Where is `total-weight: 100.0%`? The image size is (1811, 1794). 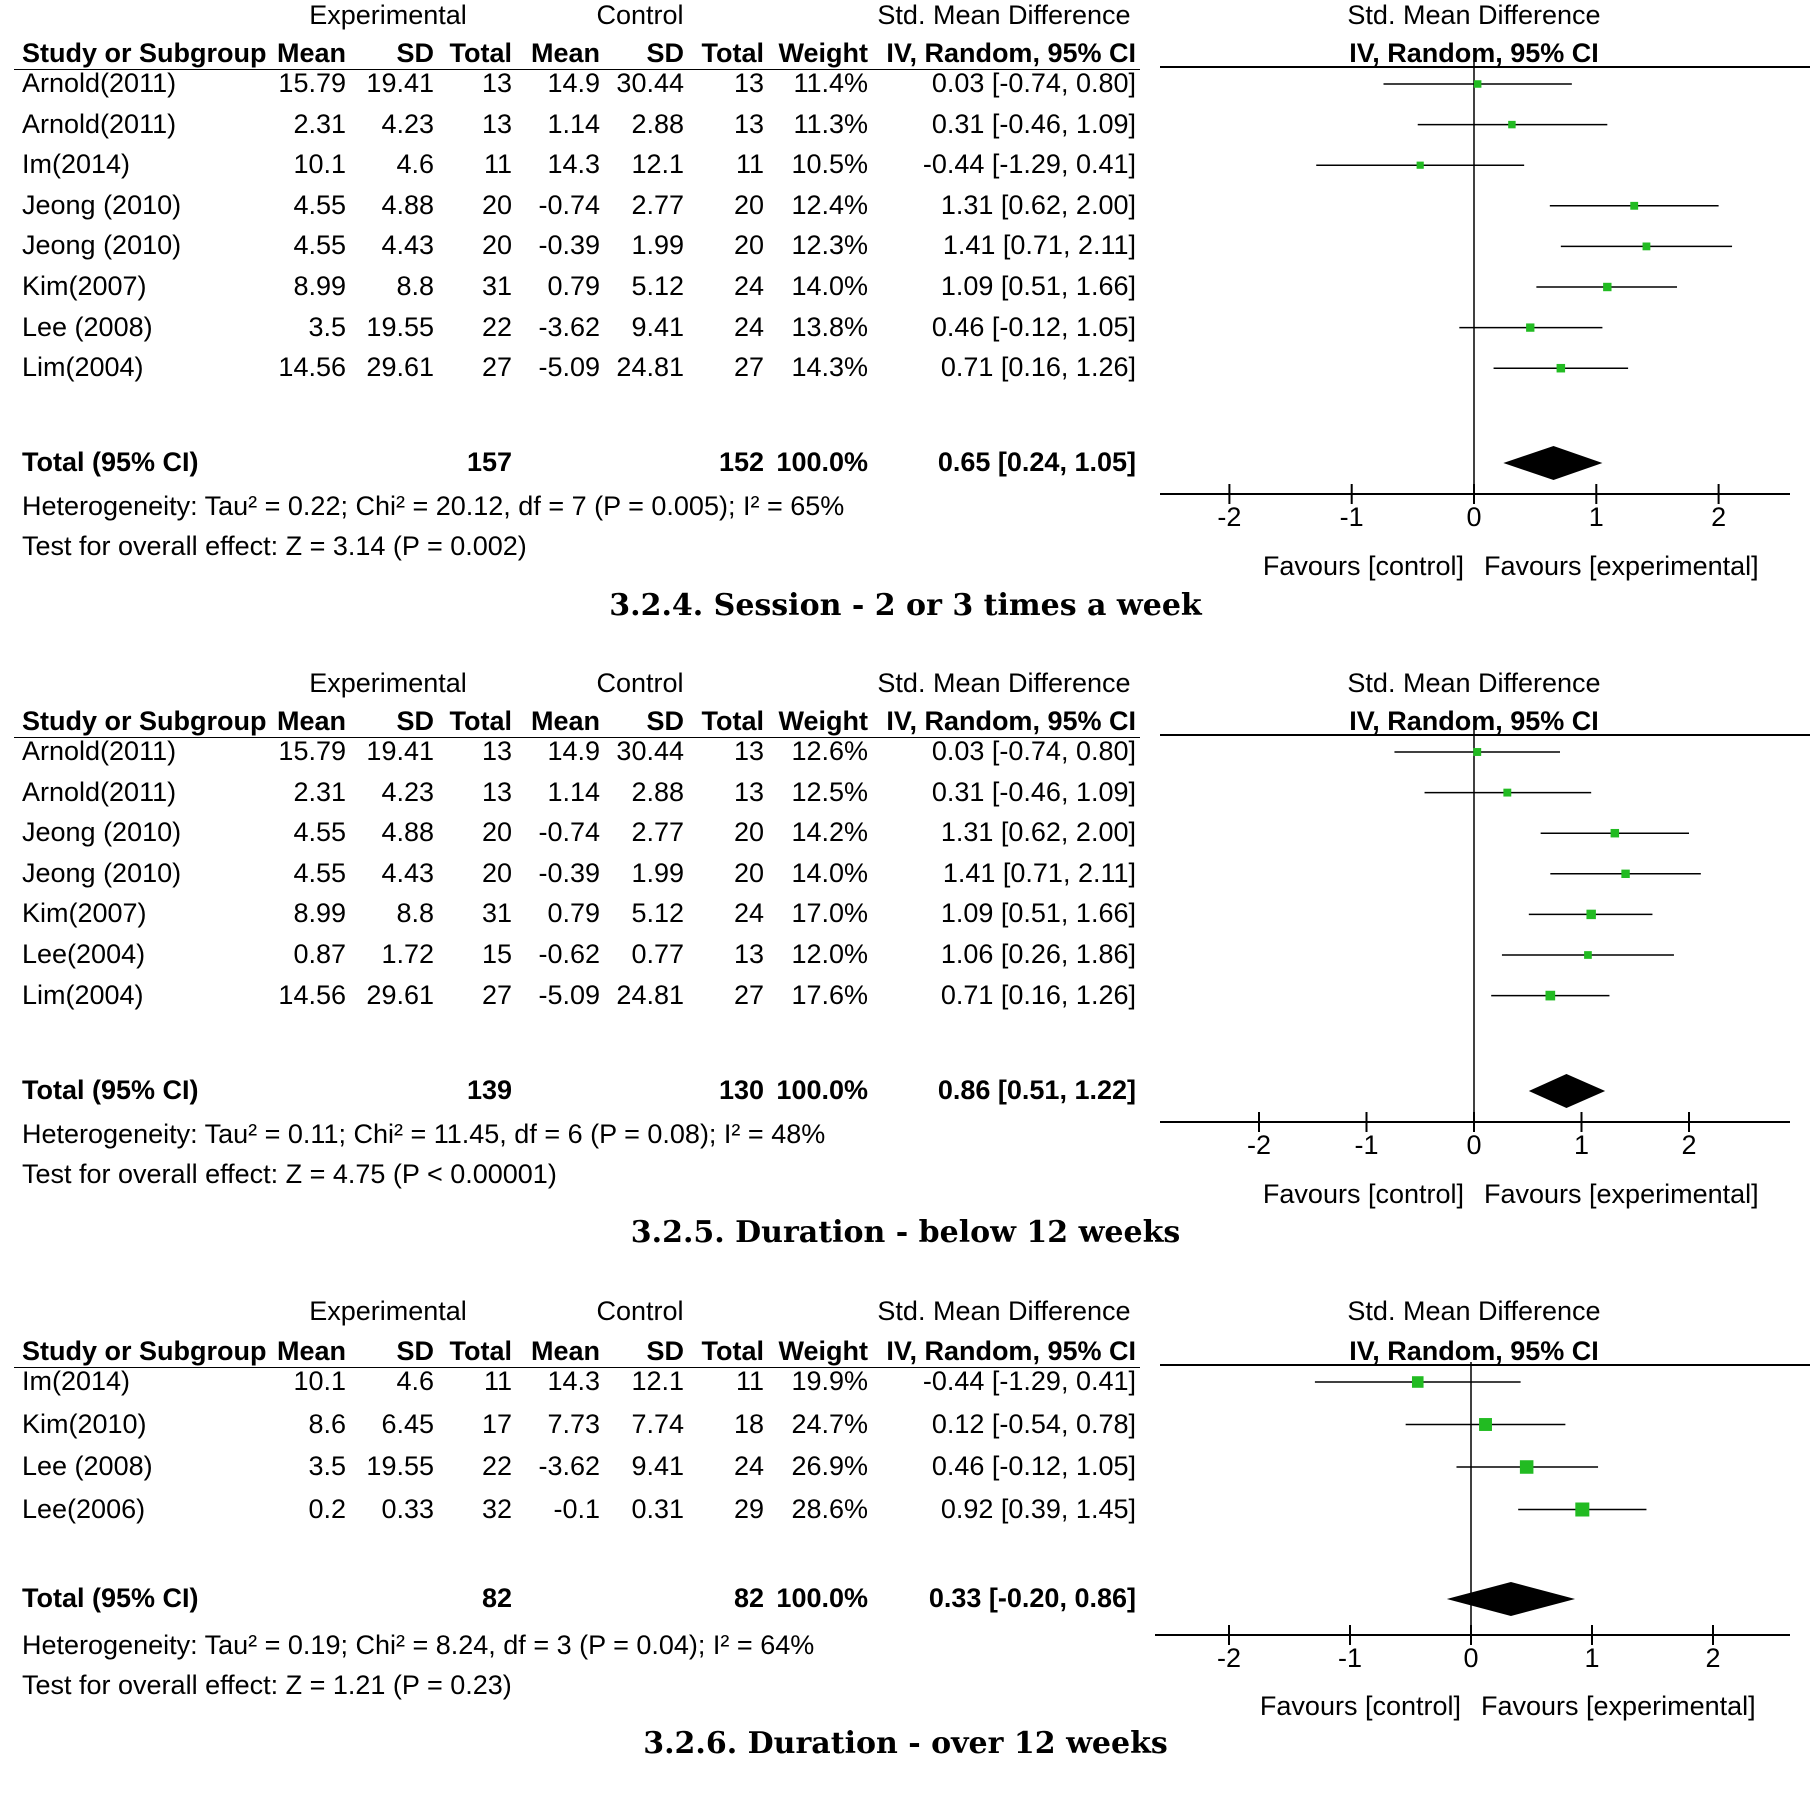 total-weight: 100.0% is located at coordinates (822, 1090).